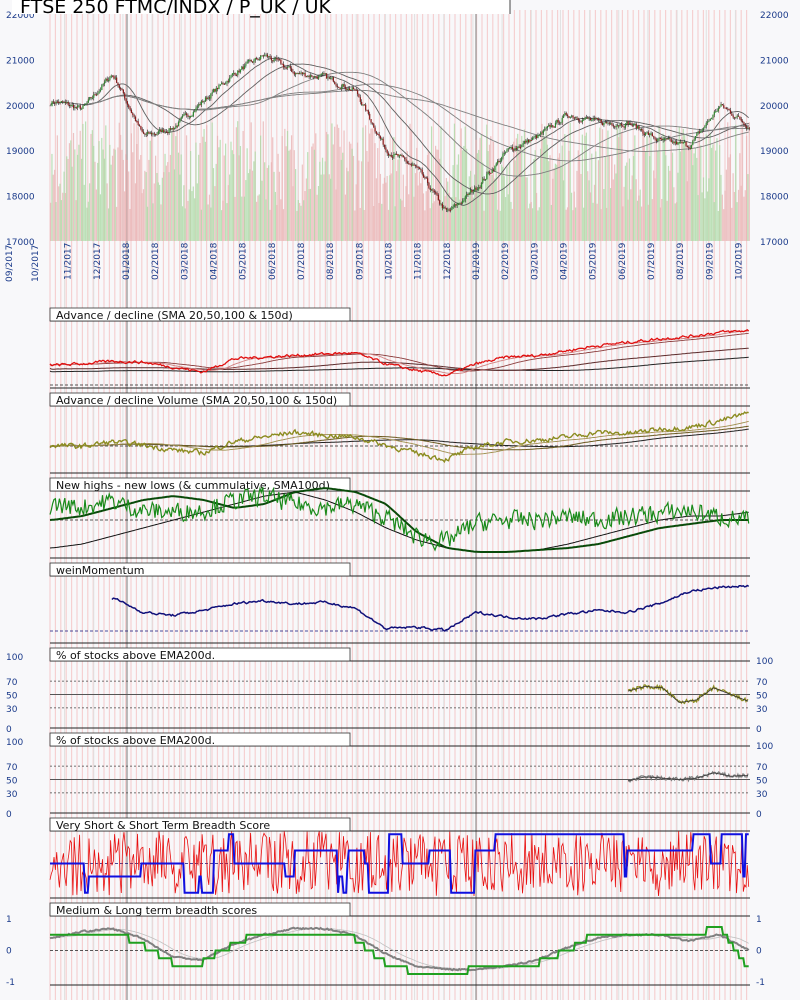 Image resolution: width=800 pixels, height=1000 pixels. What do you see at coordinates (200, 484) in the screenshot?
I see `panel-label-box` at bounding box center [200, 484].